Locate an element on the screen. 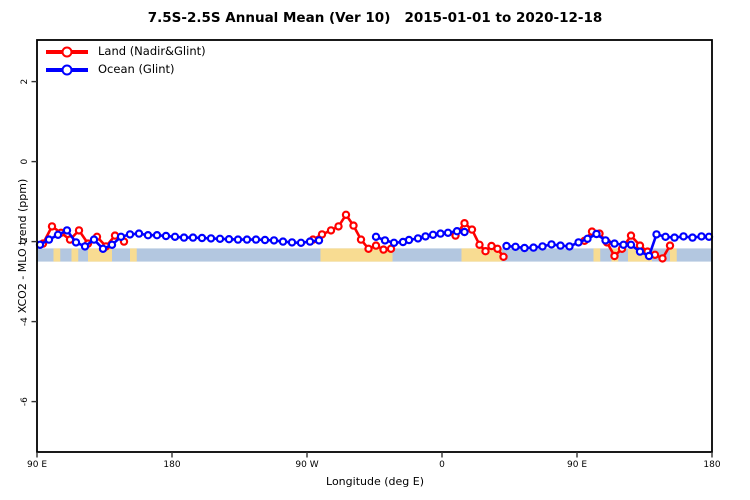  x-tick-label: 90 W is located at coordinates (306, 465).